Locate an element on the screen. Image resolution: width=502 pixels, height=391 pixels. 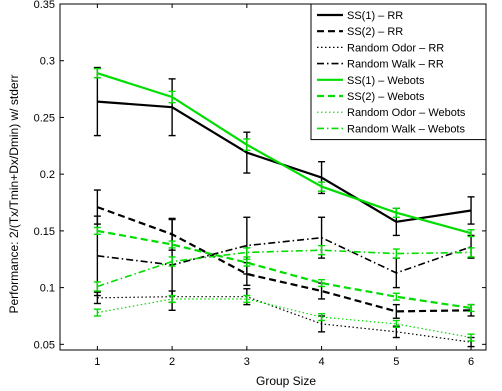
y-tick-label: 0.05 is located at coordinates (44, 345).